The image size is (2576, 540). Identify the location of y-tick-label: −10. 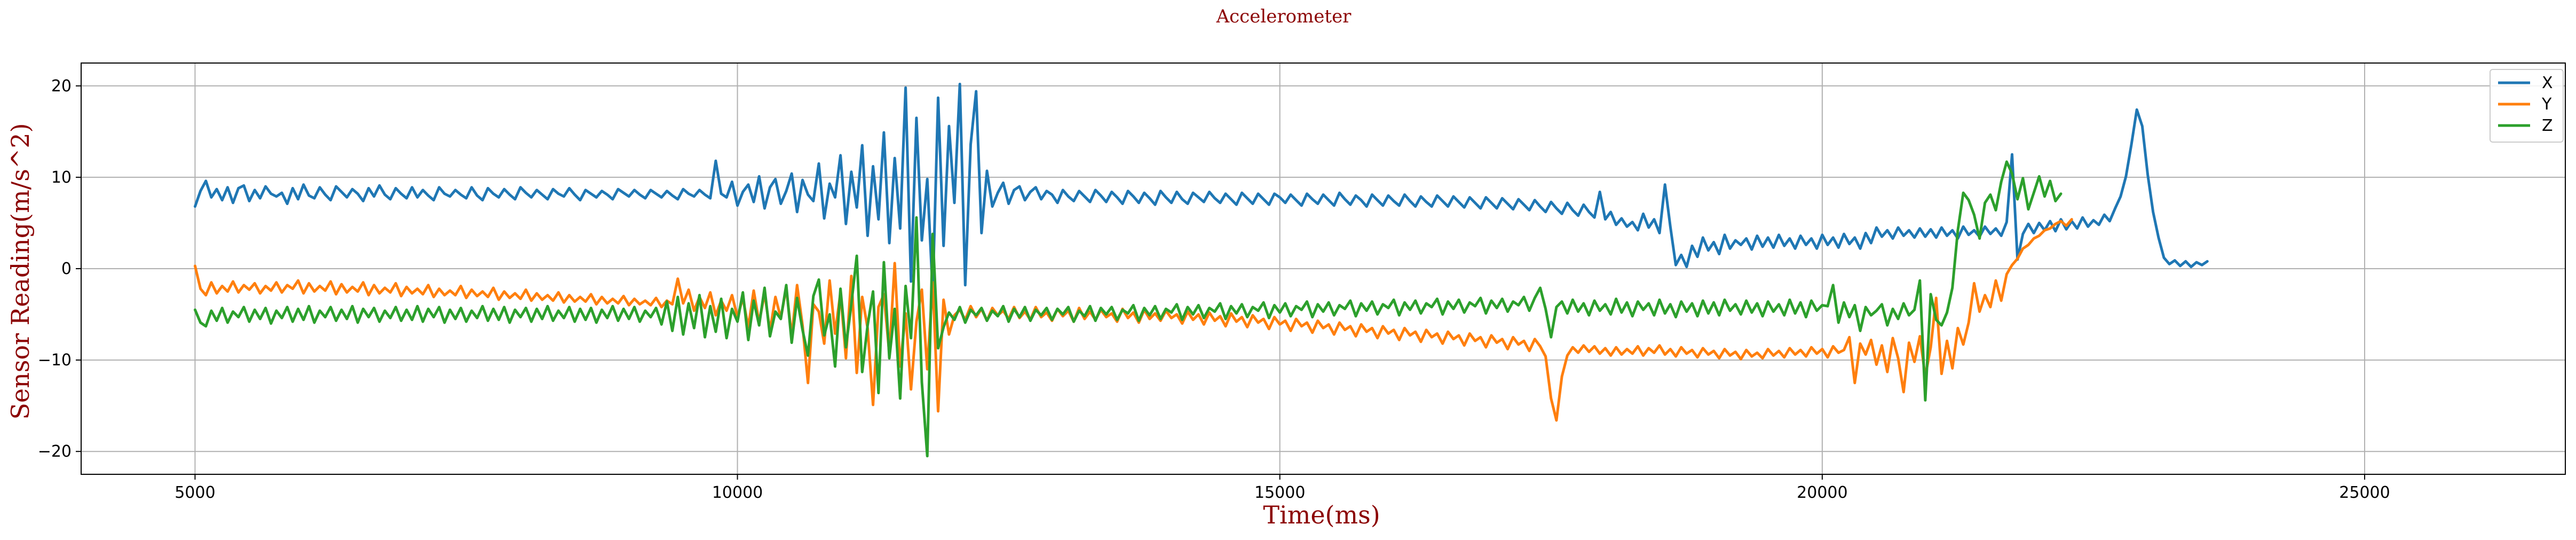
(55, 360).